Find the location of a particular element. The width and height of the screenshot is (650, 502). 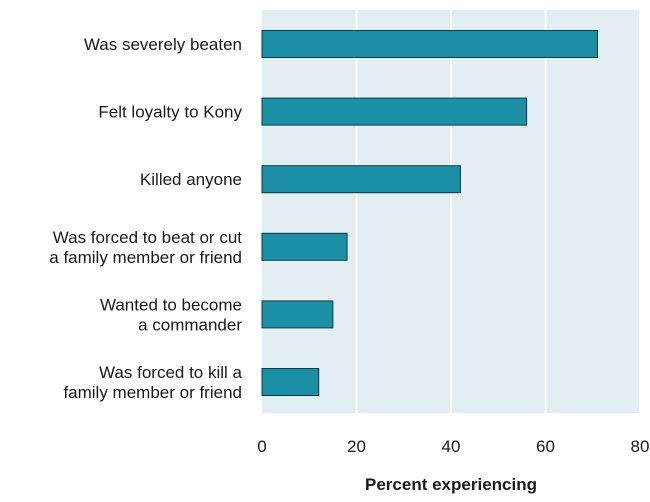

x-tick-label: 40 is located at coordinates (451, 446).